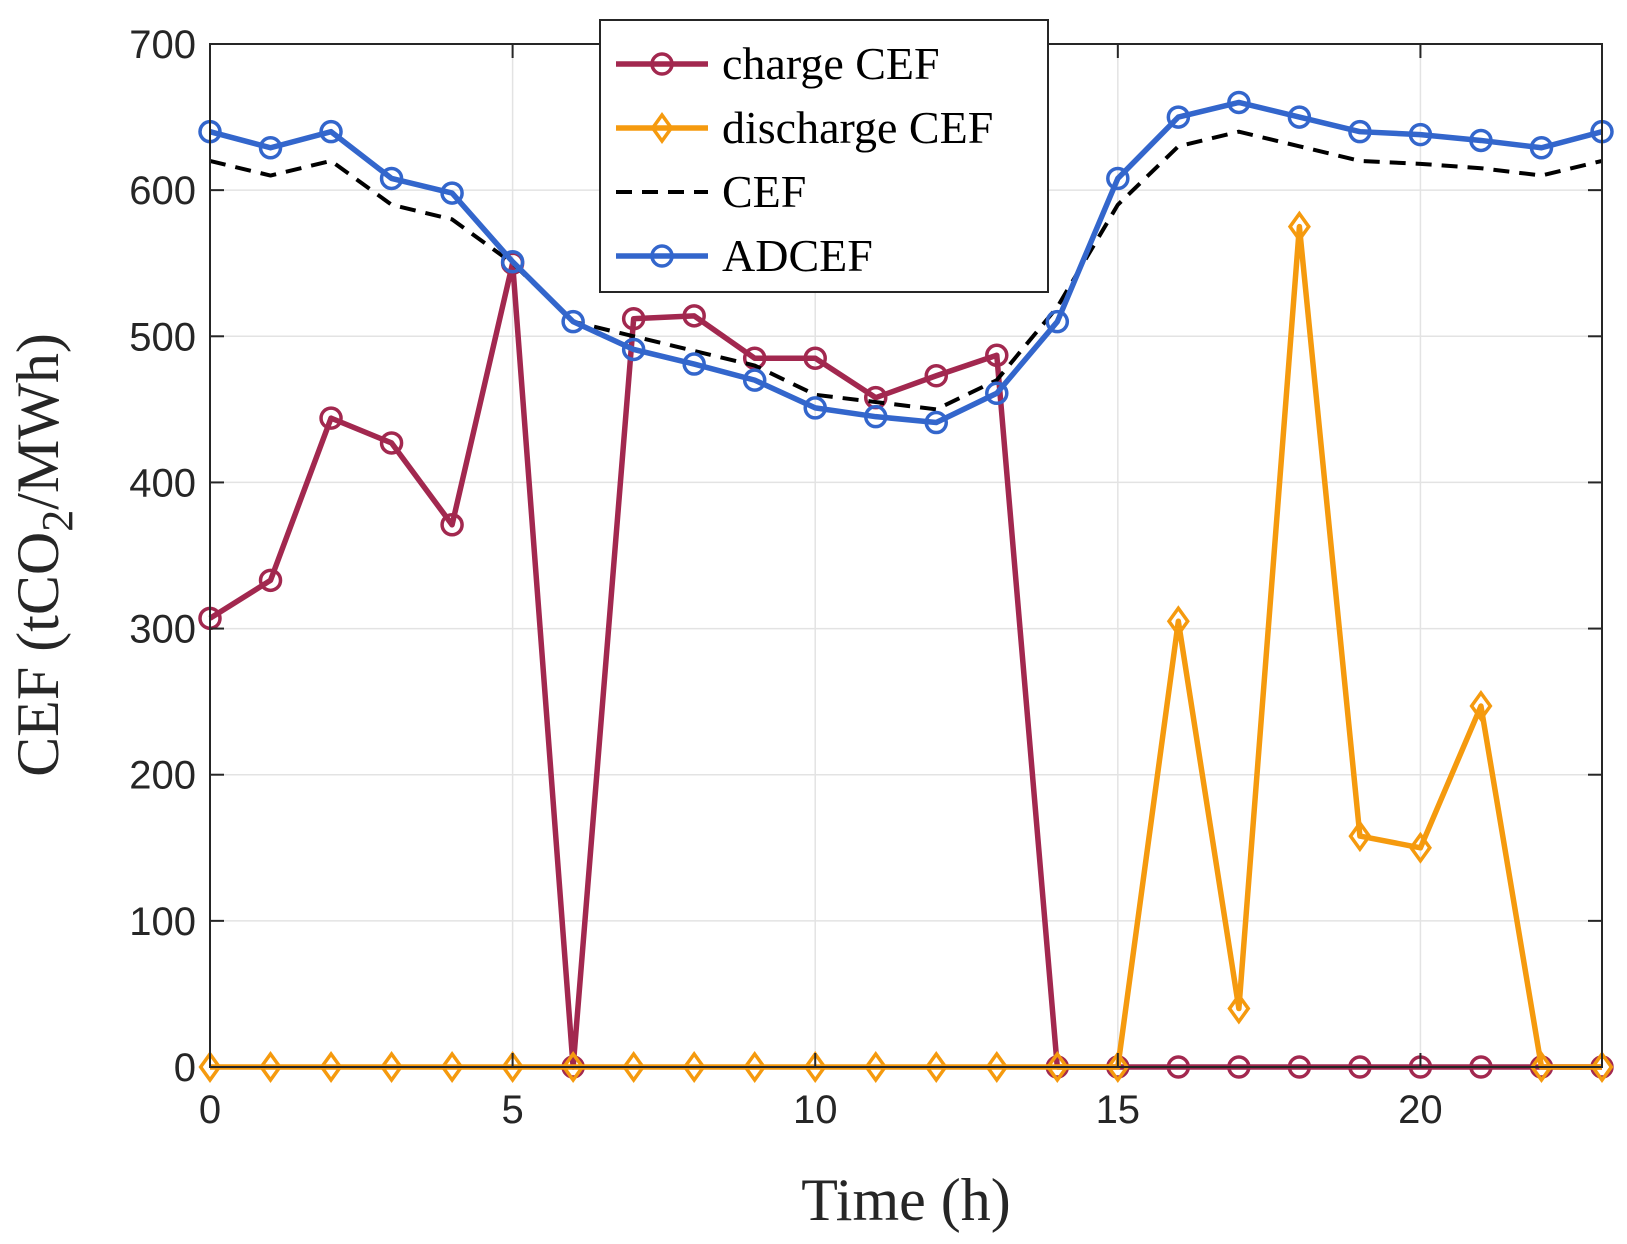 The width and height of the screenshot is (1627, 1244). I want to click on y-axis-label-prefix: CEF (tCO, so click(38, 654).